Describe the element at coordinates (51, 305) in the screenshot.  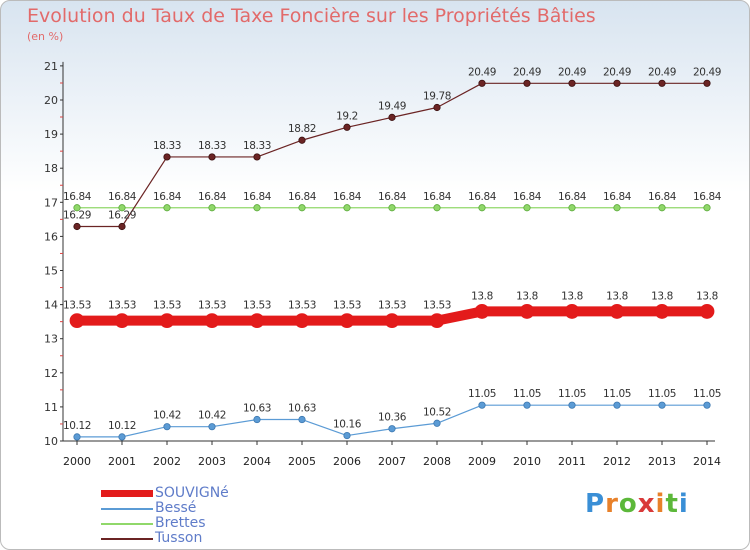
I see `y-tick-label: 14` at that location.